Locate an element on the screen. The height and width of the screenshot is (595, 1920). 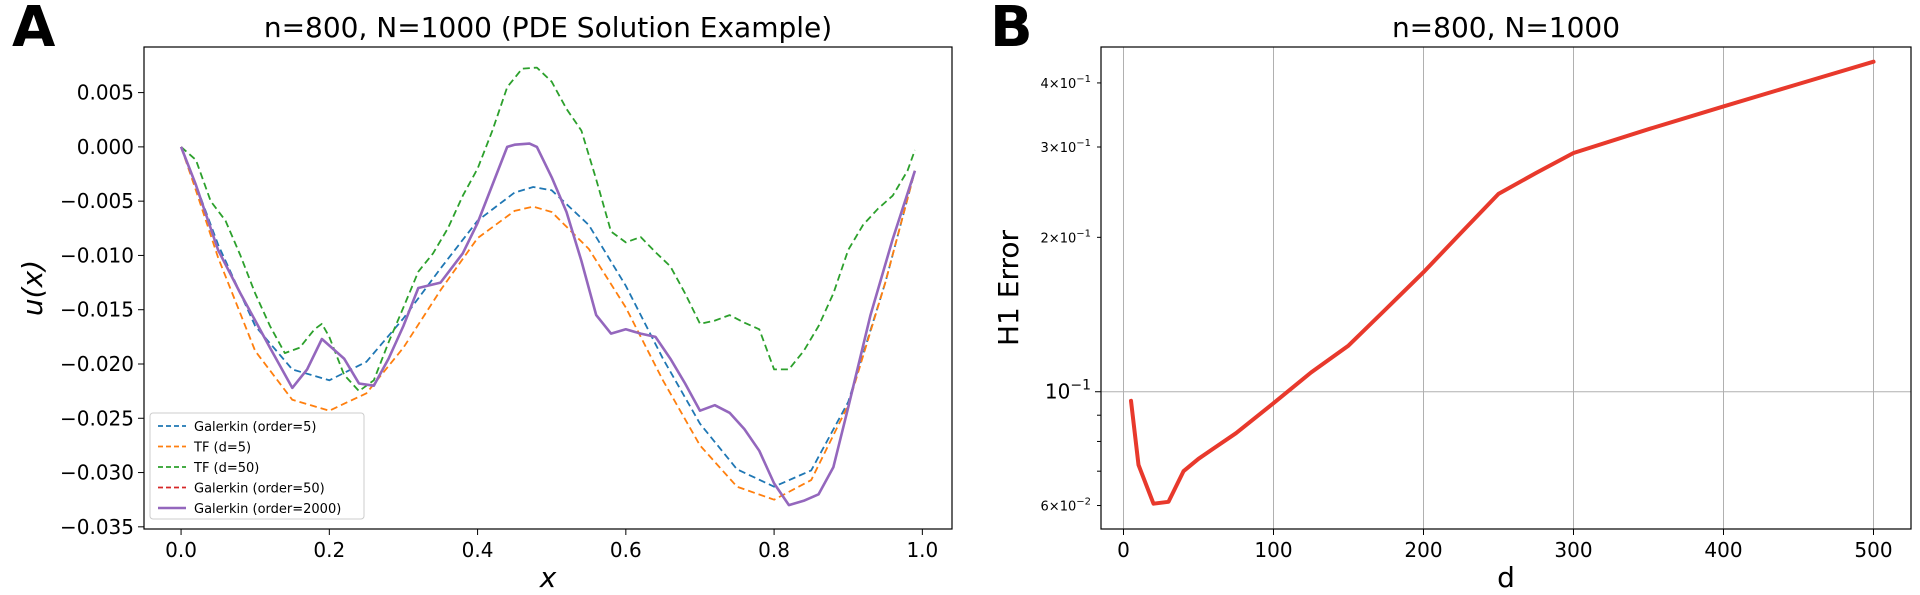
legend-label-tf-d-5: TF (d=5) is located at coordinates (222, 448).